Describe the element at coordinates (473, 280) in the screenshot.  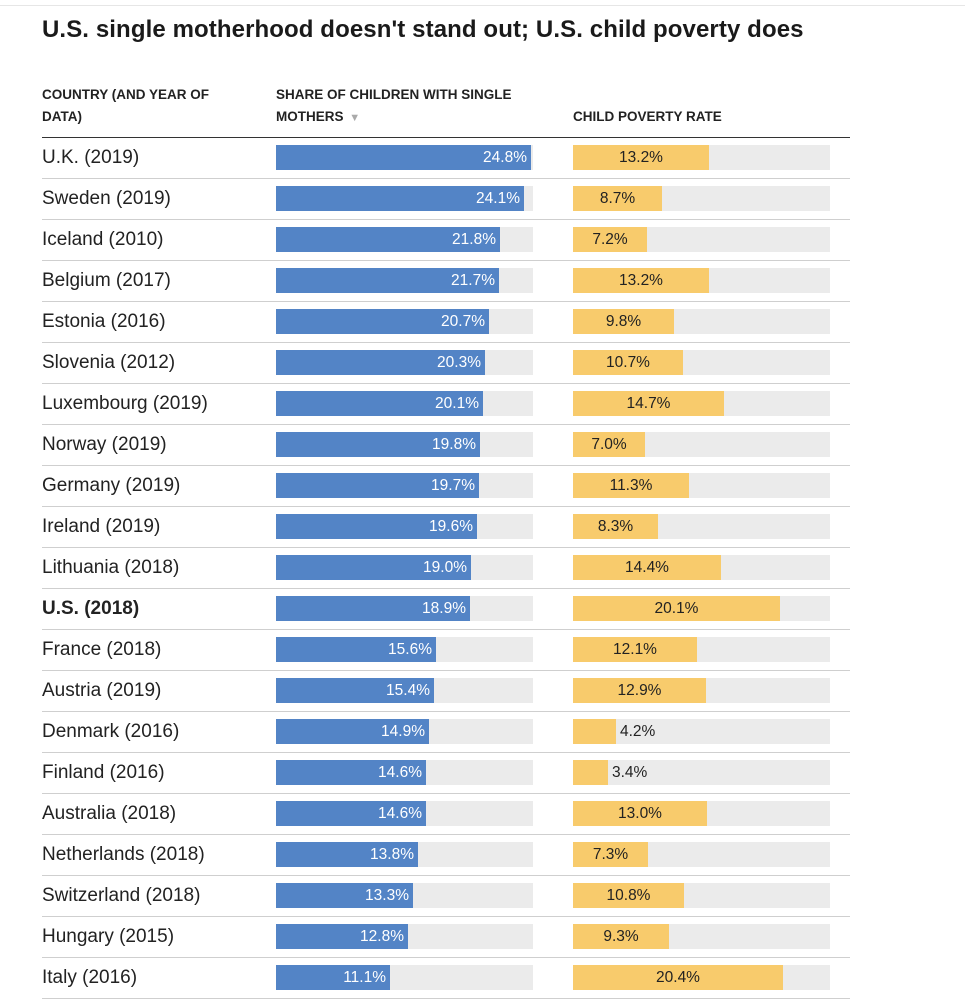
I see `share-value-label: 21.7%` at that location.